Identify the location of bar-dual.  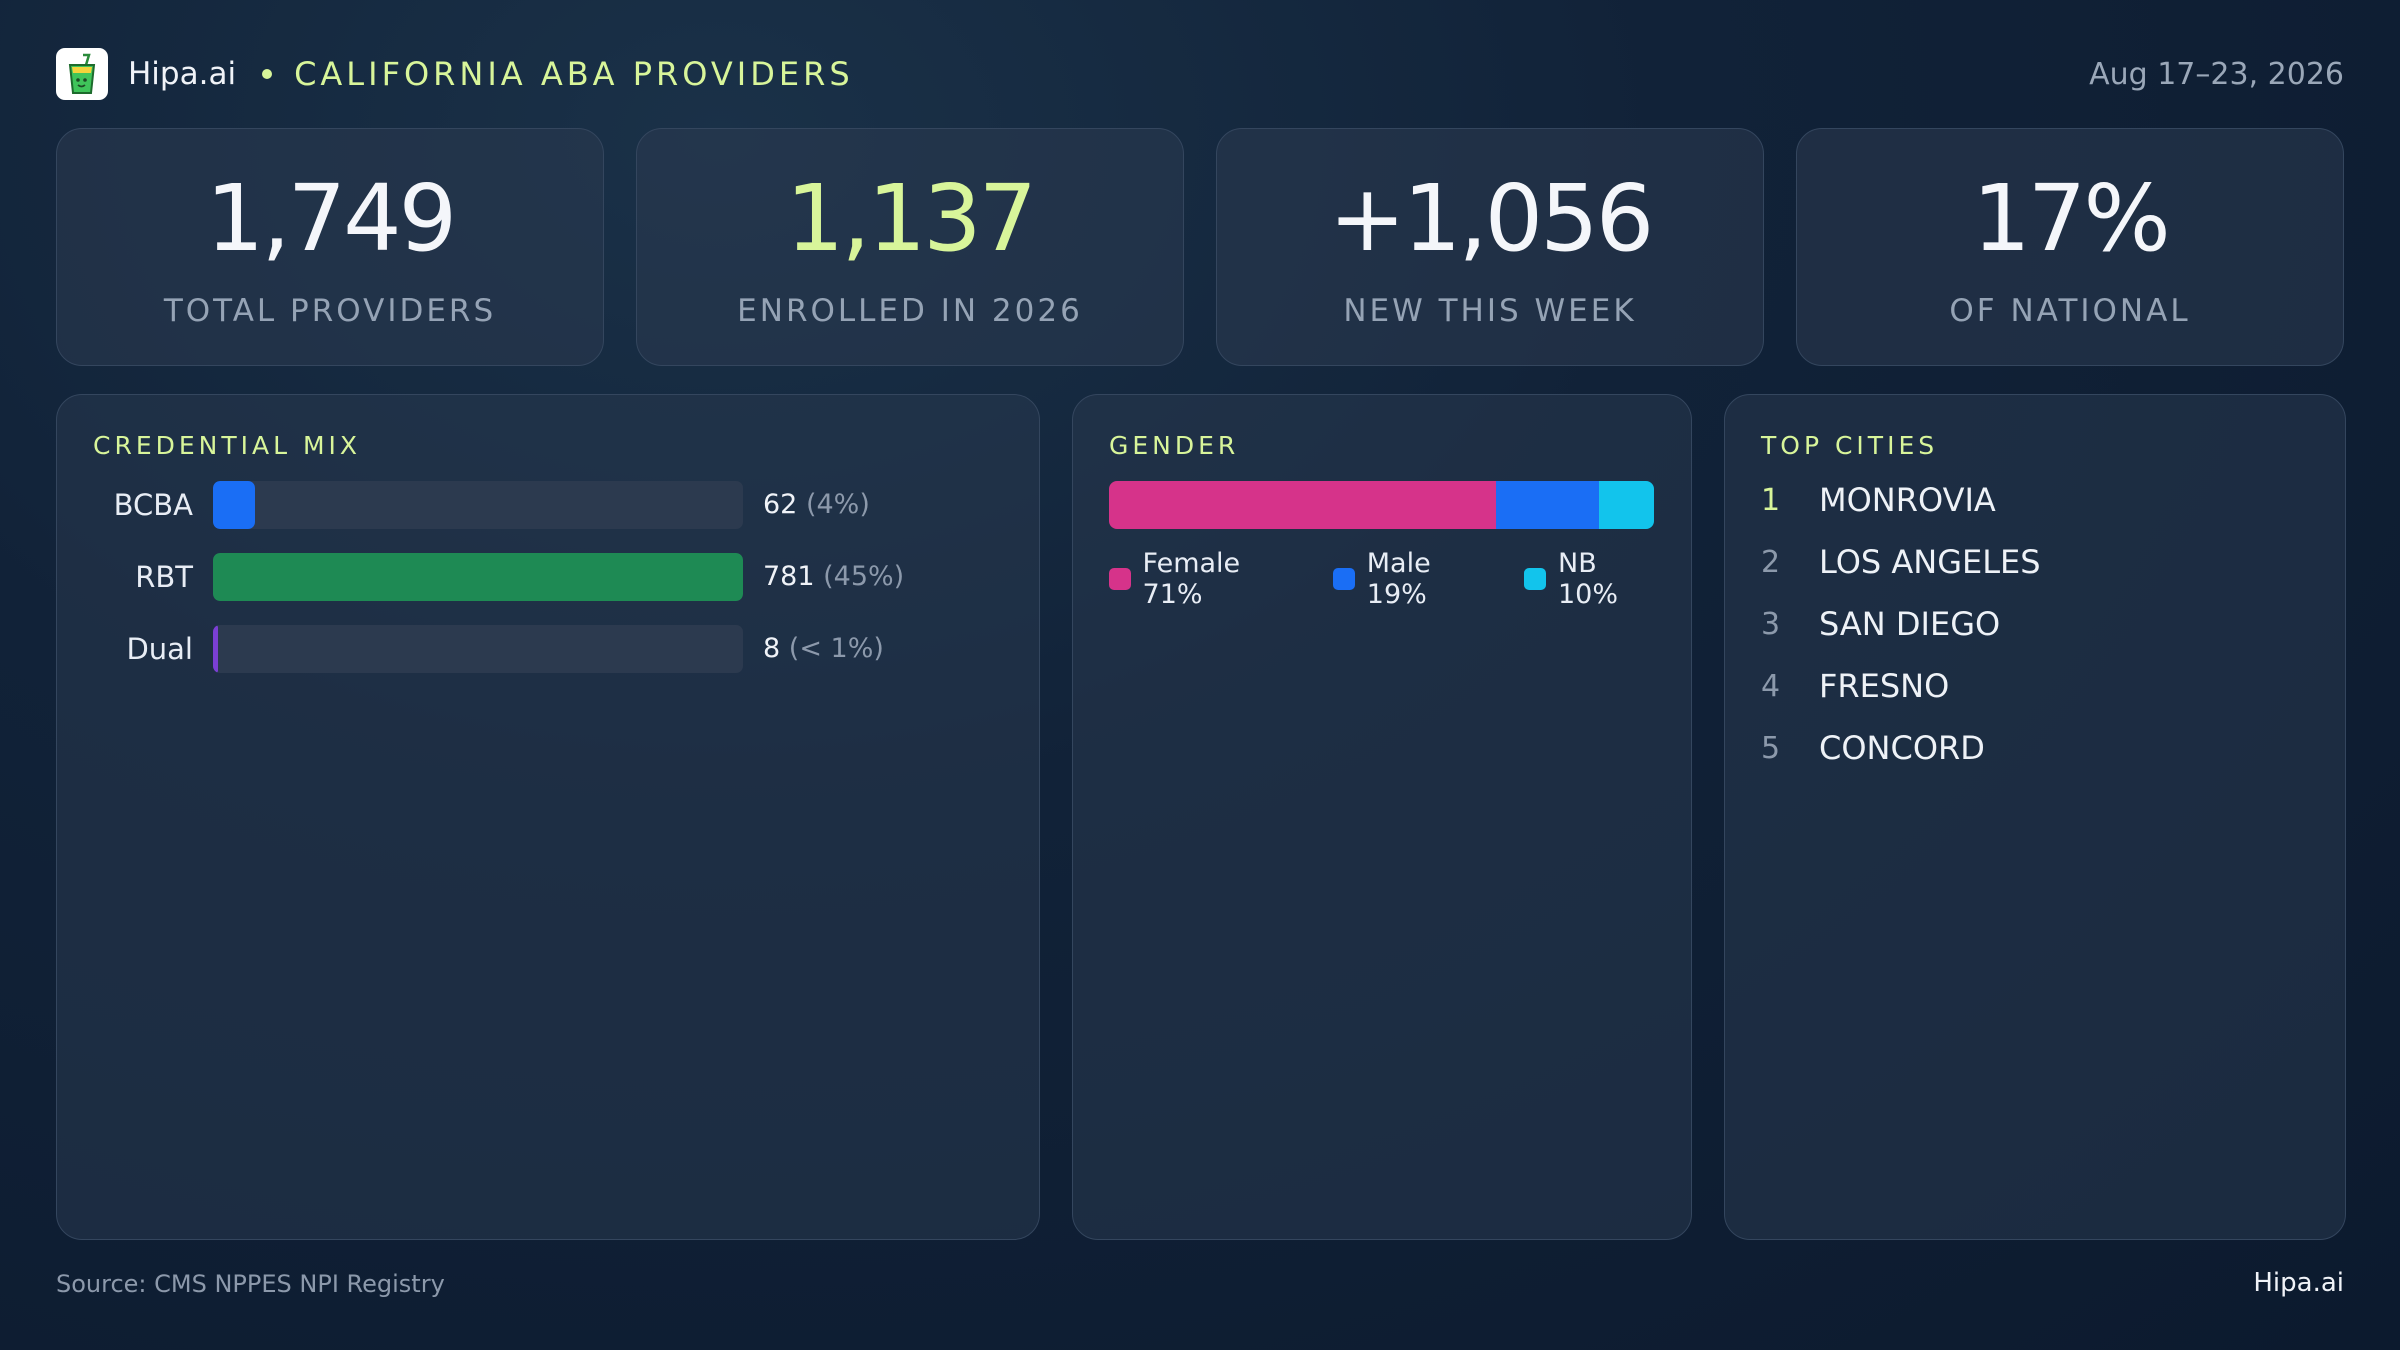
(216, 649).